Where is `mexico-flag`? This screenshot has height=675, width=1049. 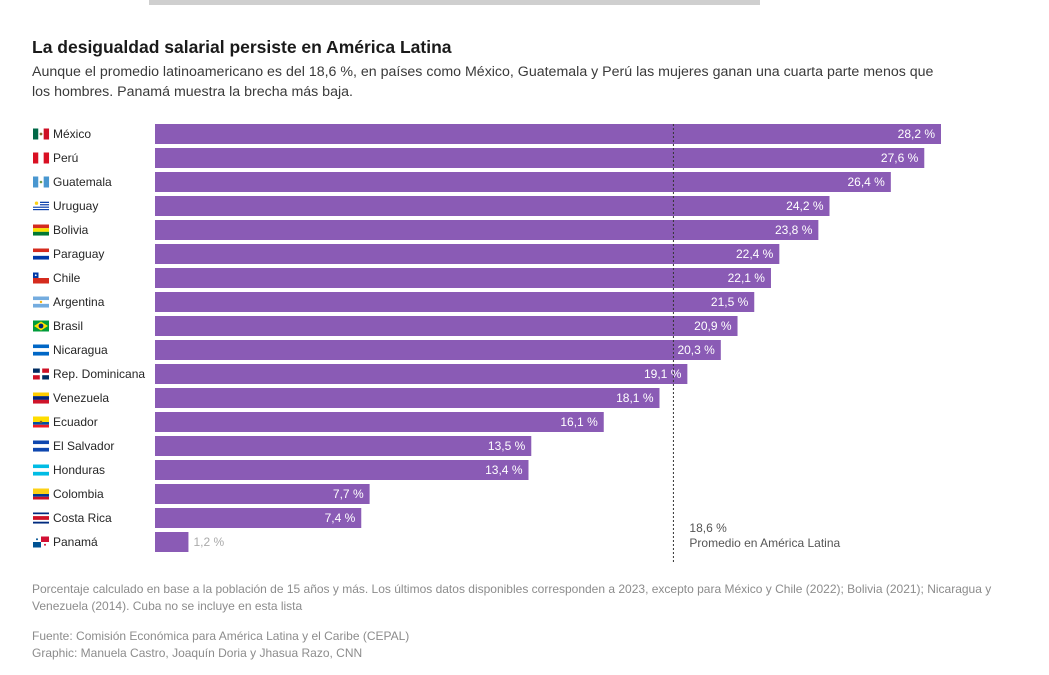 mexico-flag is located at coordinates (41, 134).